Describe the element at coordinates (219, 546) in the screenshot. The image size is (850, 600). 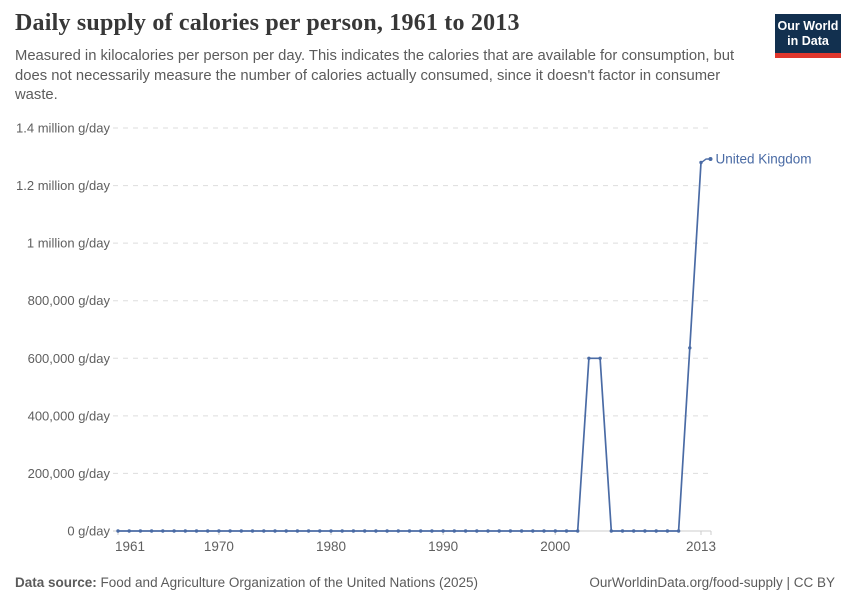
I see `x-tick-label: 1970` at that location.